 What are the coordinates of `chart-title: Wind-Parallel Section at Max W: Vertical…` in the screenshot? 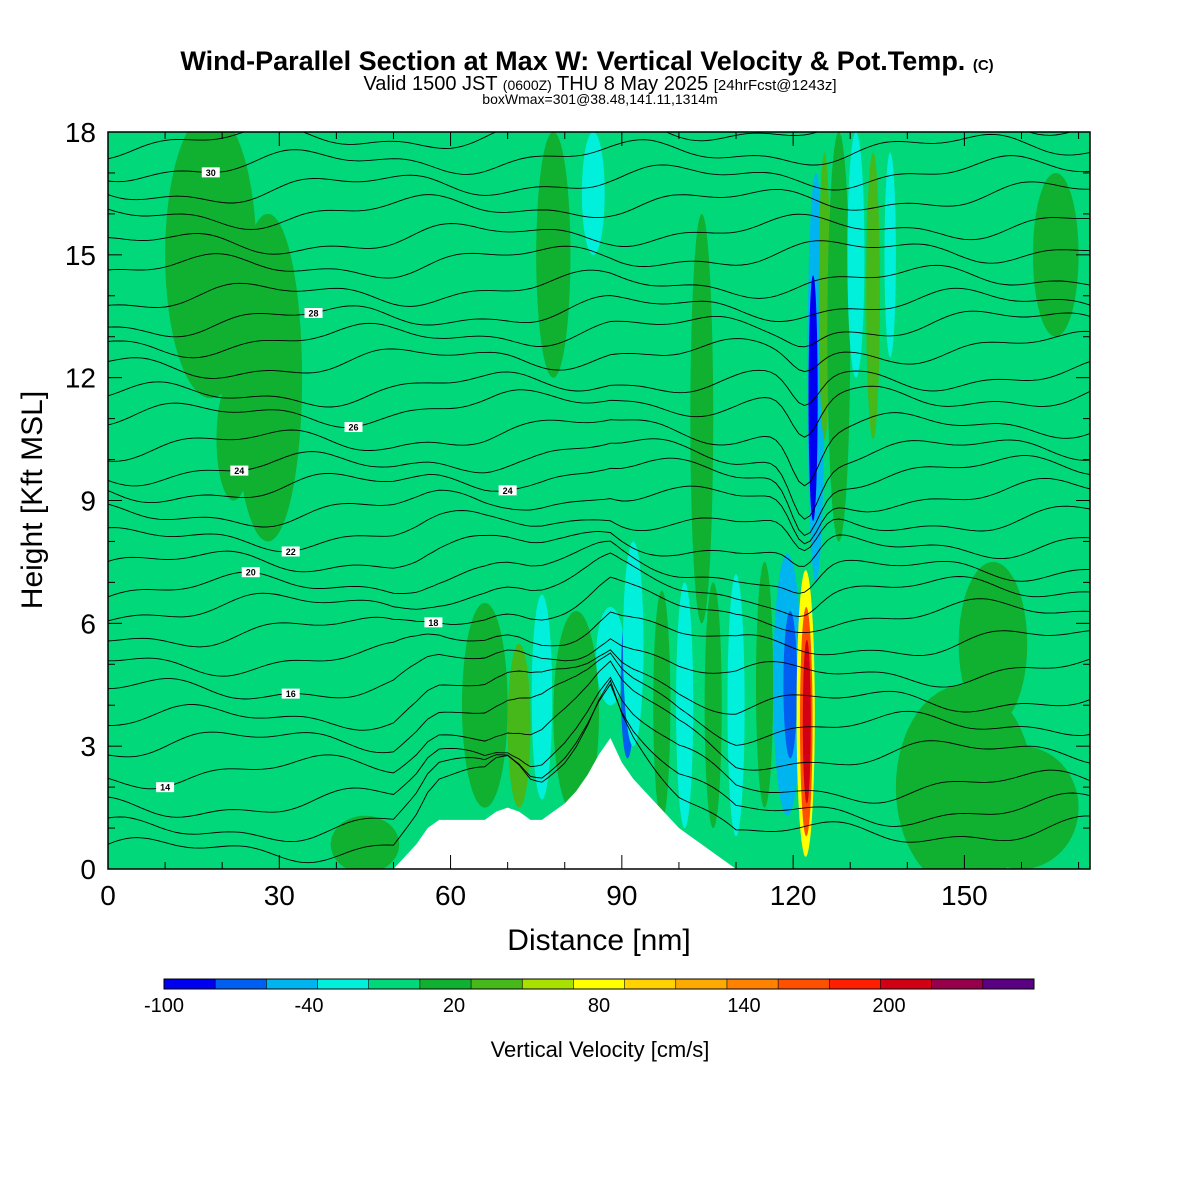 It's located at (586, 61).